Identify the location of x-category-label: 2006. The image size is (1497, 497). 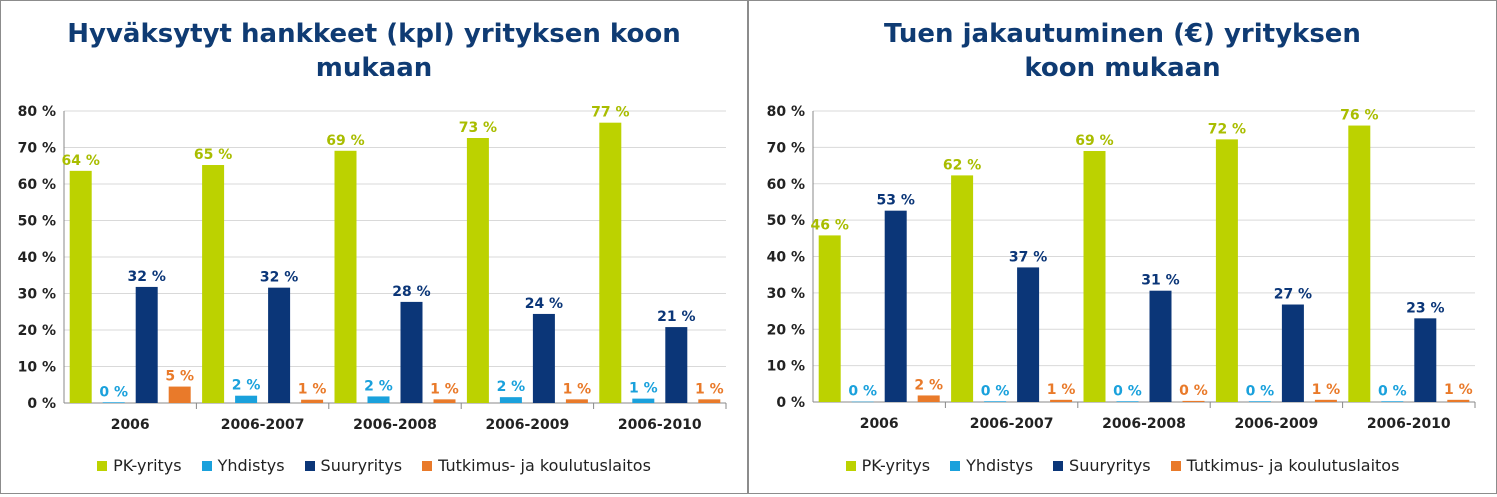
(130, 425).